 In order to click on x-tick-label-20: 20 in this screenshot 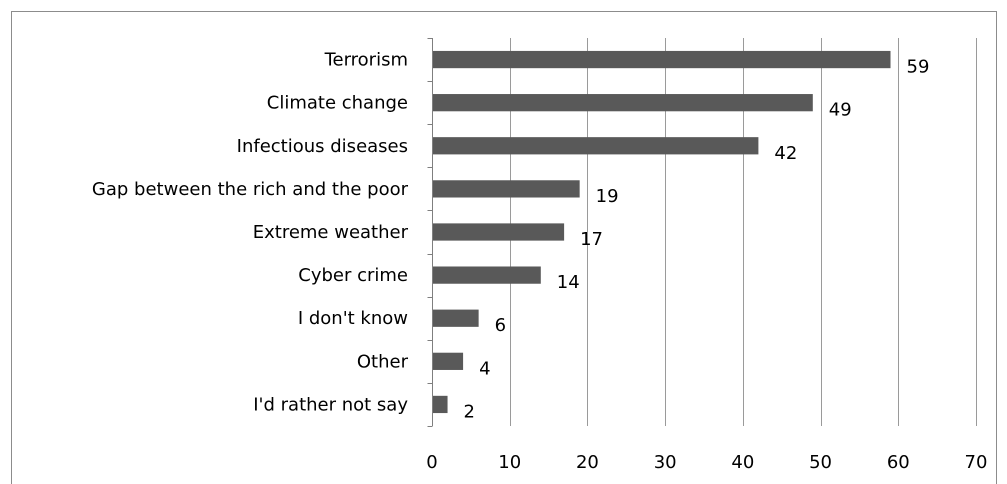, I will do `click(587, 462)`.